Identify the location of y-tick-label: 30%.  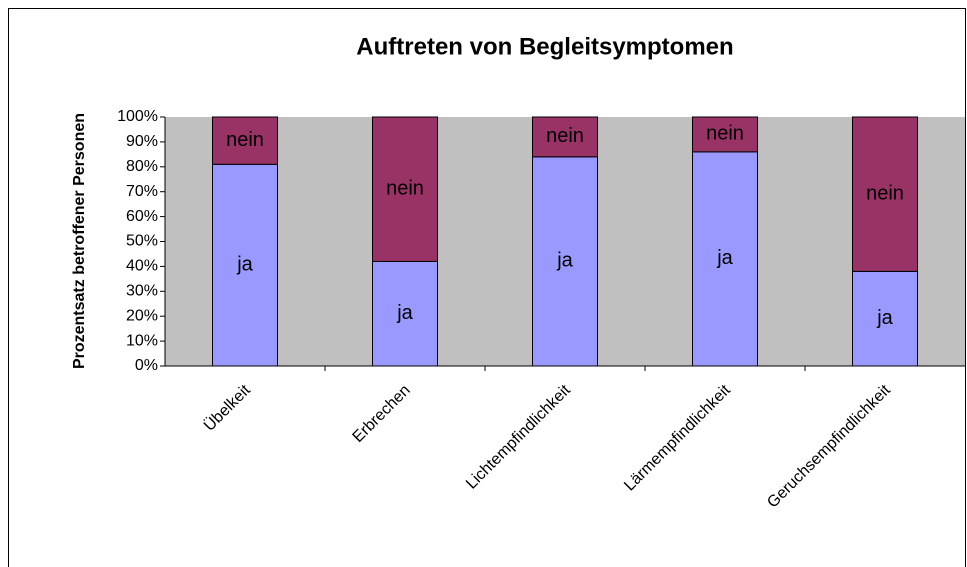
(142, 291).